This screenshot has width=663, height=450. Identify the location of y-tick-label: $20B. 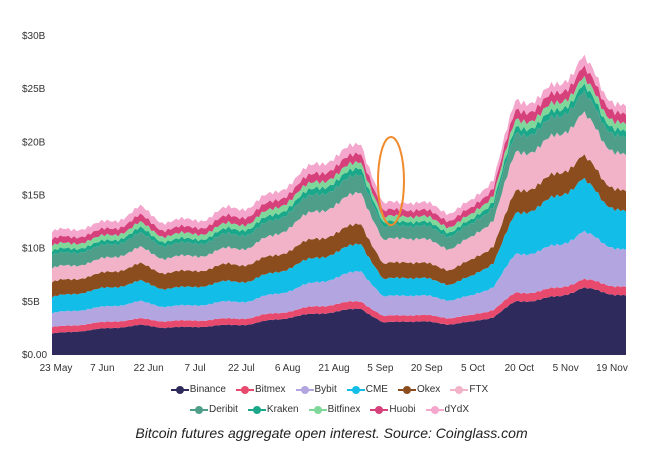
(34, 142).